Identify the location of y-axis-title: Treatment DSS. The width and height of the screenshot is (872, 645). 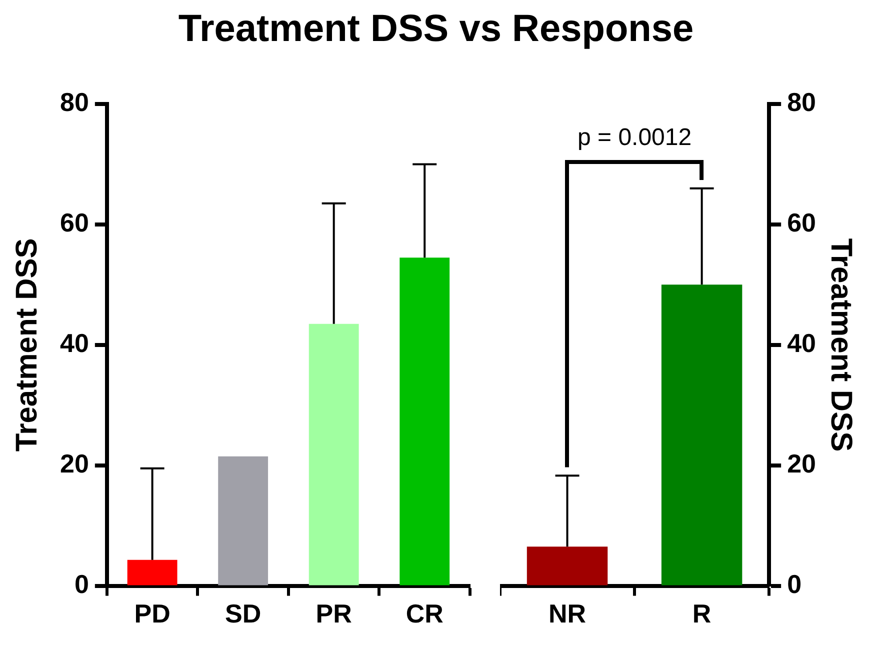
(27, 345).